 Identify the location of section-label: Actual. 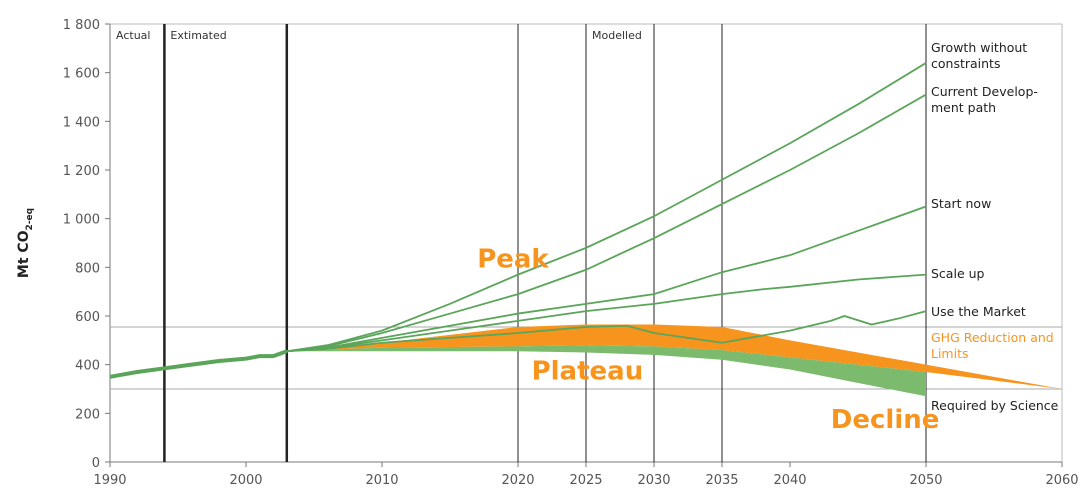
(133, 35).